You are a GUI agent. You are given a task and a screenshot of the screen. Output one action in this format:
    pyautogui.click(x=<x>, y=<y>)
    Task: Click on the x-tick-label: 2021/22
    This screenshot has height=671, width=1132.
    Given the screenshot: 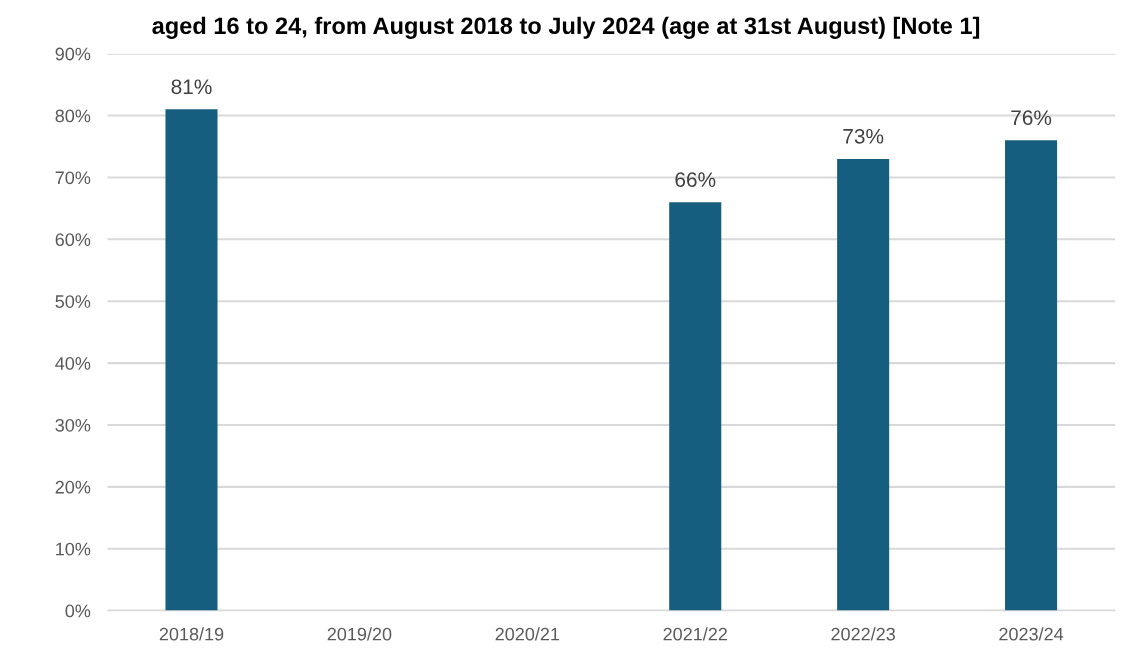 What is the action you would take?
    pyautogui.click(x=695, y=634)
    